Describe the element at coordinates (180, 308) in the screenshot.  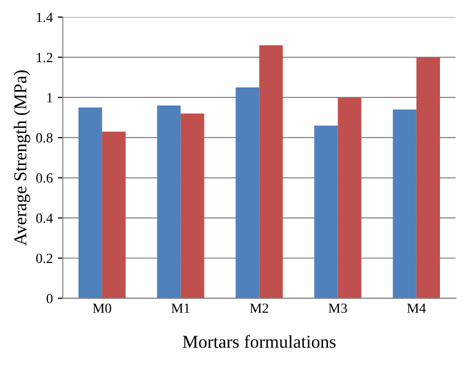
I see `x-tick-label: M1` at that location.